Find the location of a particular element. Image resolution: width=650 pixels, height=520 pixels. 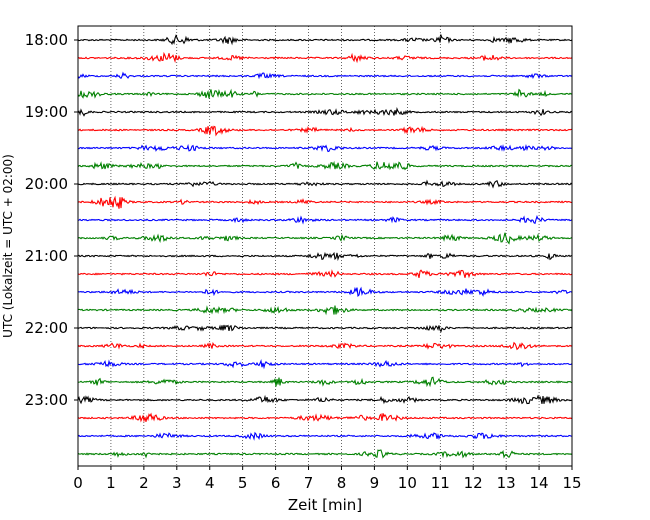

y-tick-label: 21:00 is located at coordinates (46, 256).